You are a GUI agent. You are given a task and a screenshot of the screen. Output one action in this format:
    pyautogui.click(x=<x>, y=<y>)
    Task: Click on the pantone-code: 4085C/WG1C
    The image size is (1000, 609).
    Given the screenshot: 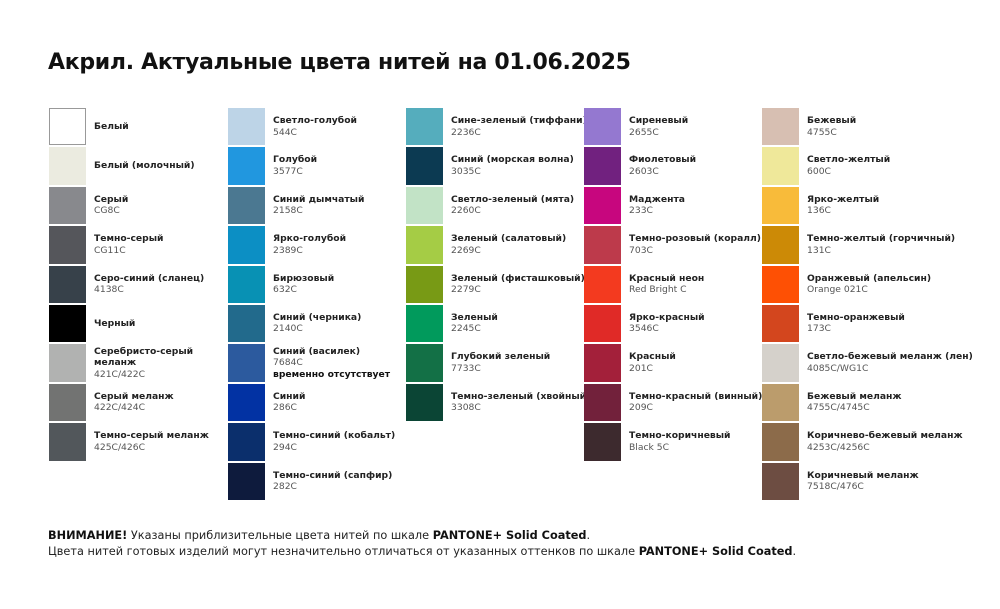 What is the action you would take?
    pyautogui.click(x=838, y=368)
    